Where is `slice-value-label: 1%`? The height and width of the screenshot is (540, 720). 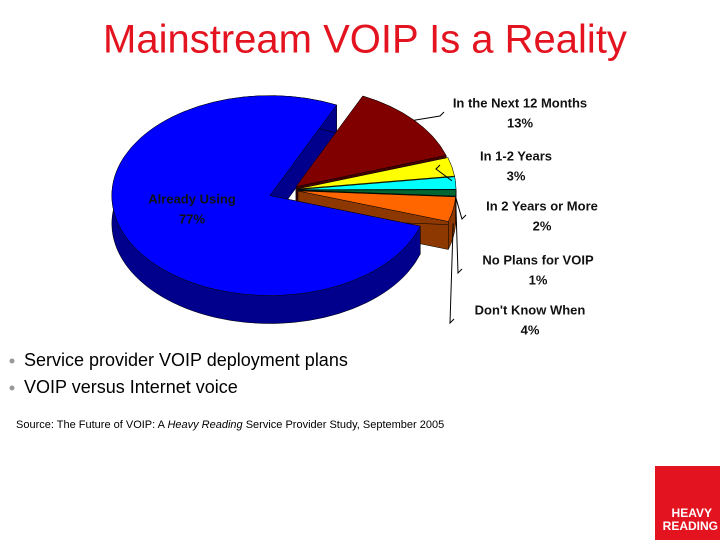 slice-value-label: 1% is located at coordinates (538, 279).